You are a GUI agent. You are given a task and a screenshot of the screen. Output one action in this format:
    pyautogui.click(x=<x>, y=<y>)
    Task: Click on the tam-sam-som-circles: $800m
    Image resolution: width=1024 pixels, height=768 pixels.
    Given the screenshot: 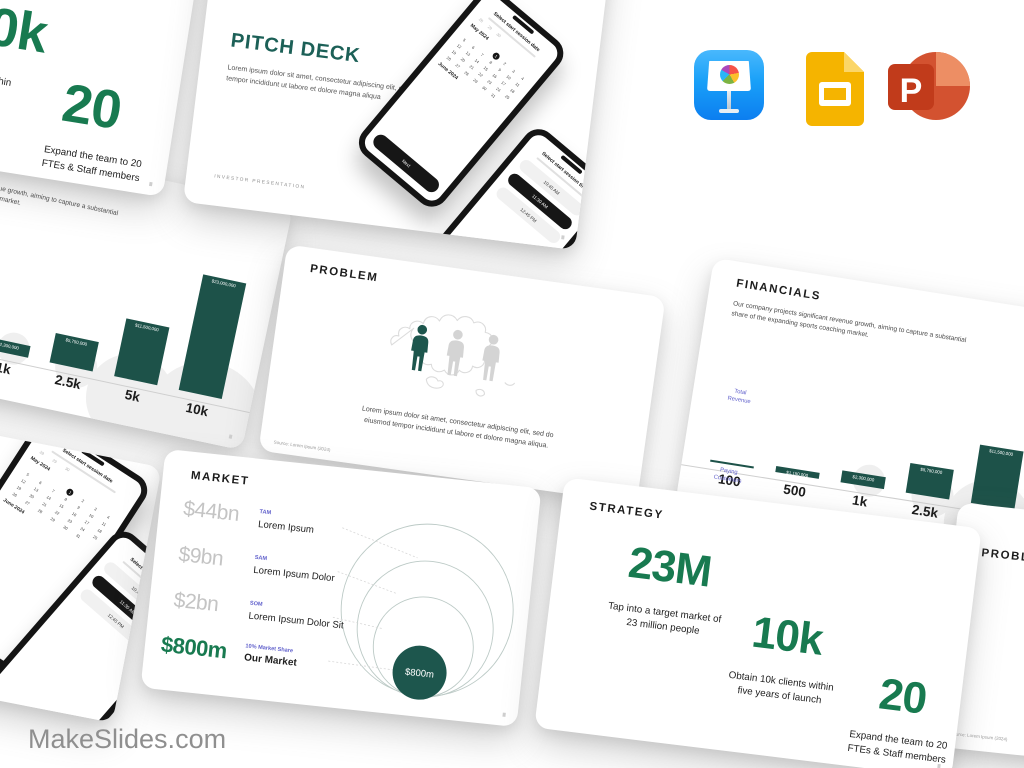 What is the action you would take?
    pyautogui.click(x=421, y=611)
    